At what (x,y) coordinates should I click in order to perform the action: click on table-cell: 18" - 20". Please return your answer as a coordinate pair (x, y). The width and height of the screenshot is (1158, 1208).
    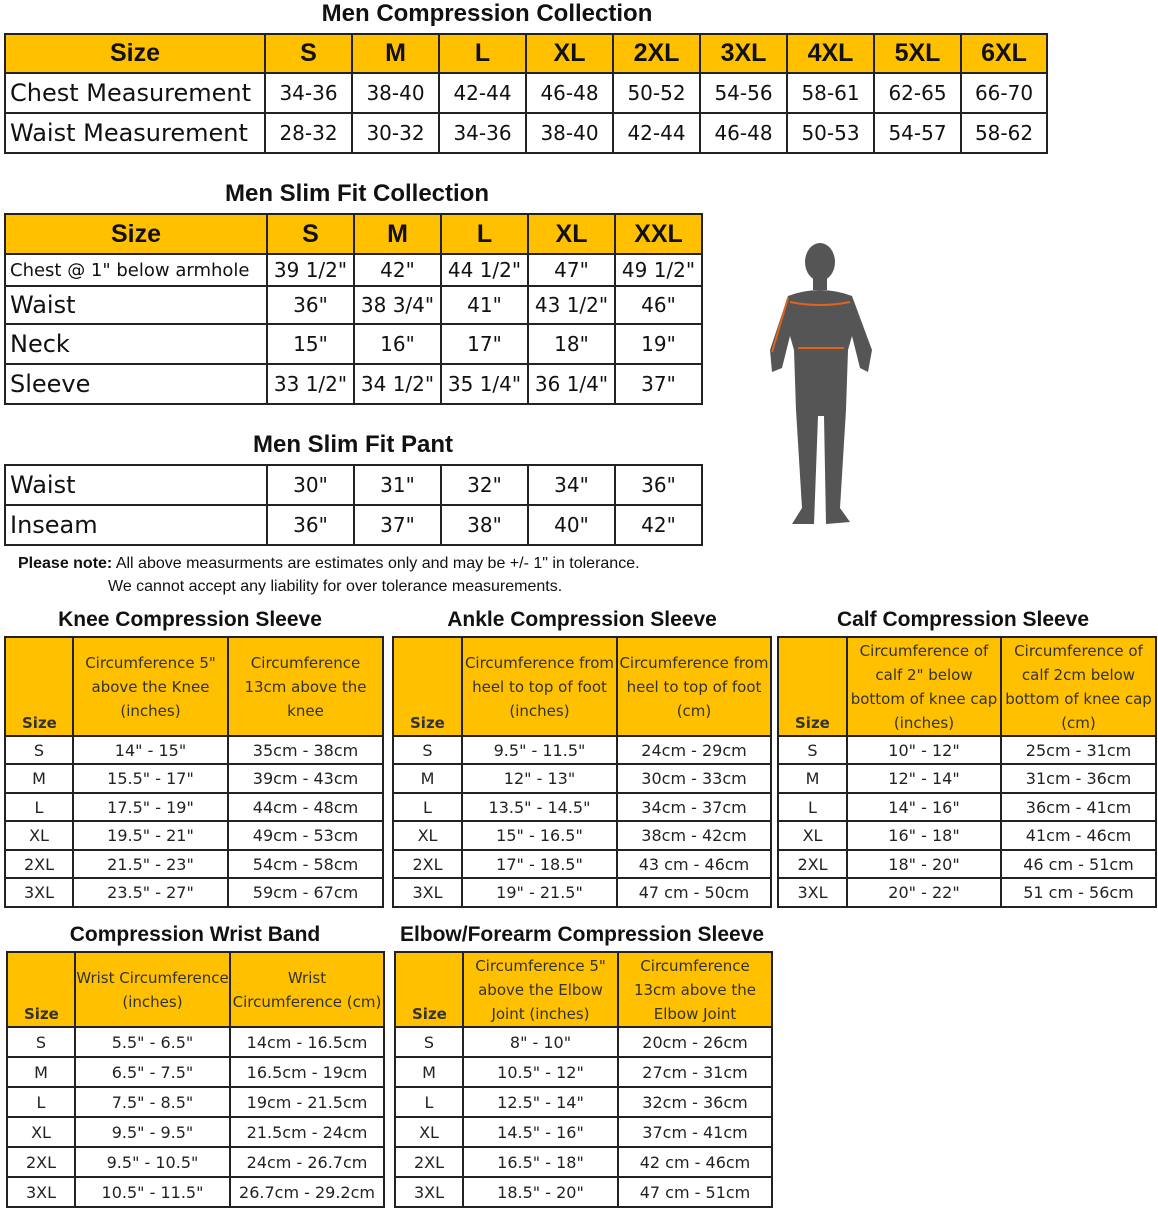
    Looking at the image, I should click on (924, 864).